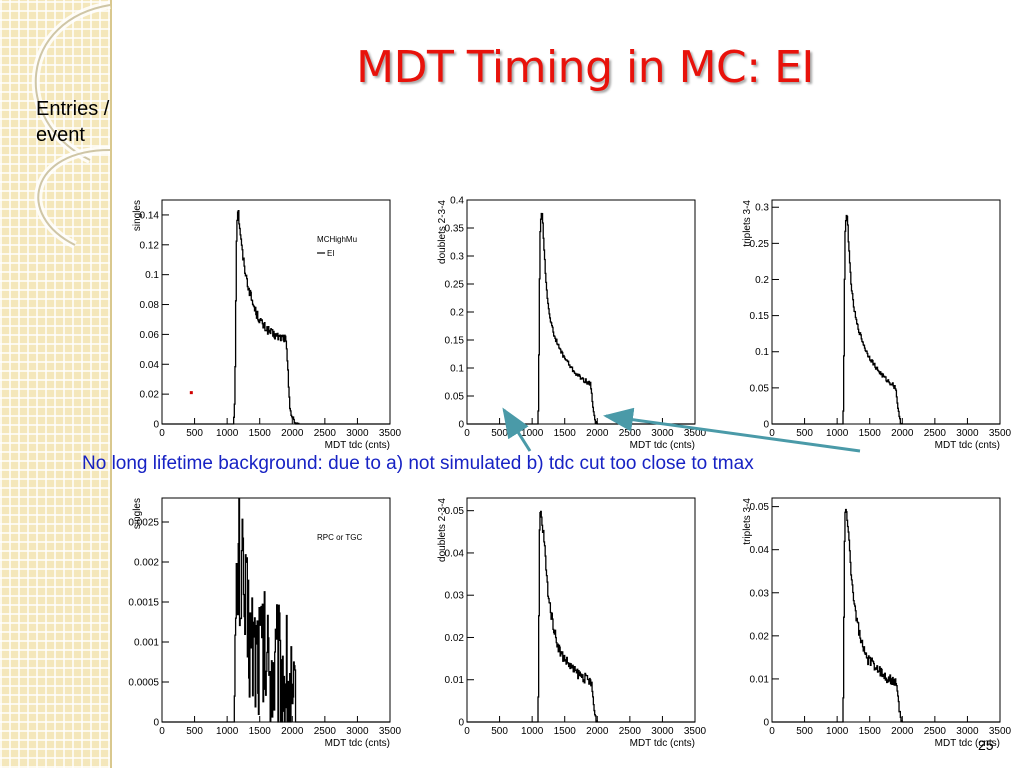 The image size is (1024, 768). What do you see at coordinates (150, 245) in the screenshot?
I see `y-tick-label: 0.12` at bounding box center [150, 245].